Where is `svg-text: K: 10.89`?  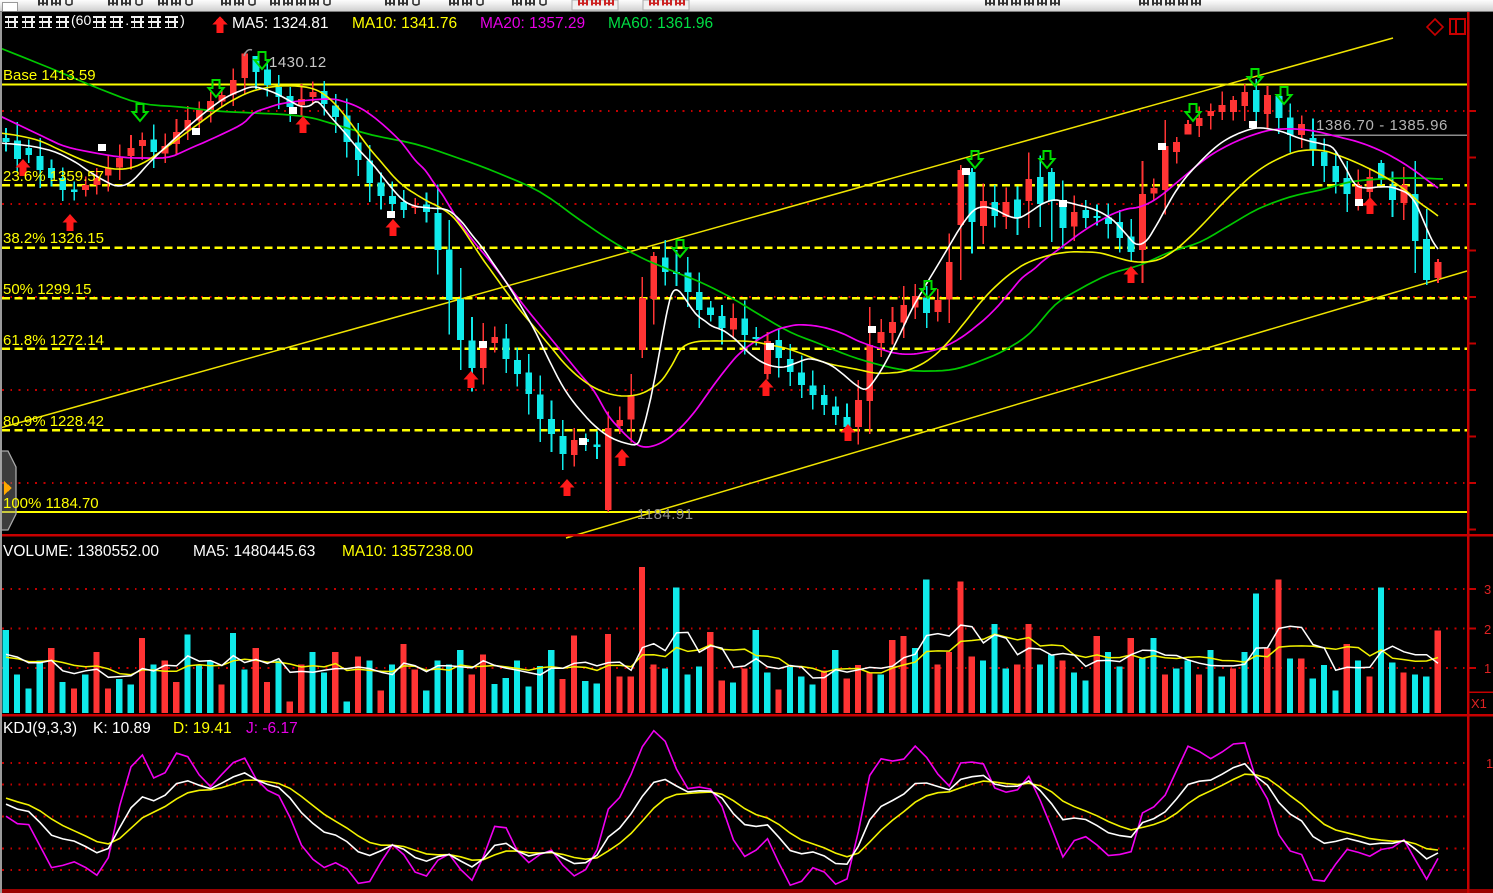 svg-text: K: 10.89 is located at coordinates (122, 728).